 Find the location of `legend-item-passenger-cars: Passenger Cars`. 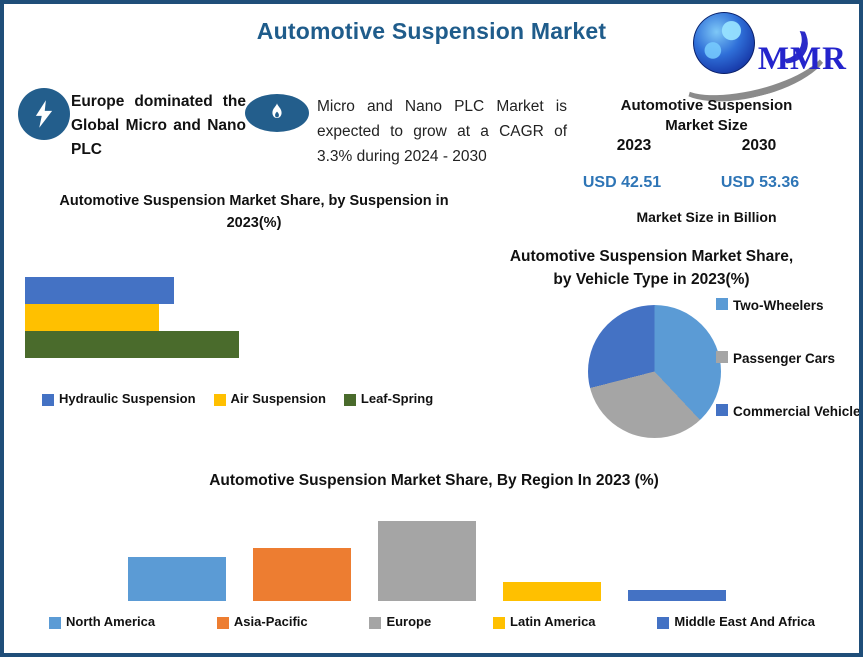

legend-item-passenger-cars: Passenger Cars is located at coordinates (787, 358).